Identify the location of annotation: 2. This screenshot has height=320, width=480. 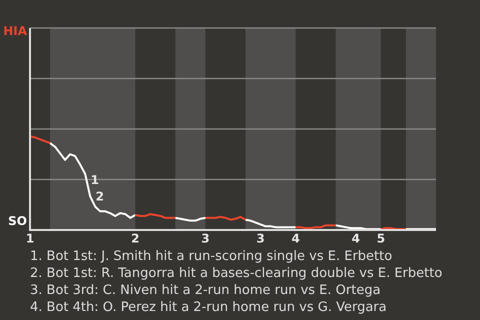
(100, 197).